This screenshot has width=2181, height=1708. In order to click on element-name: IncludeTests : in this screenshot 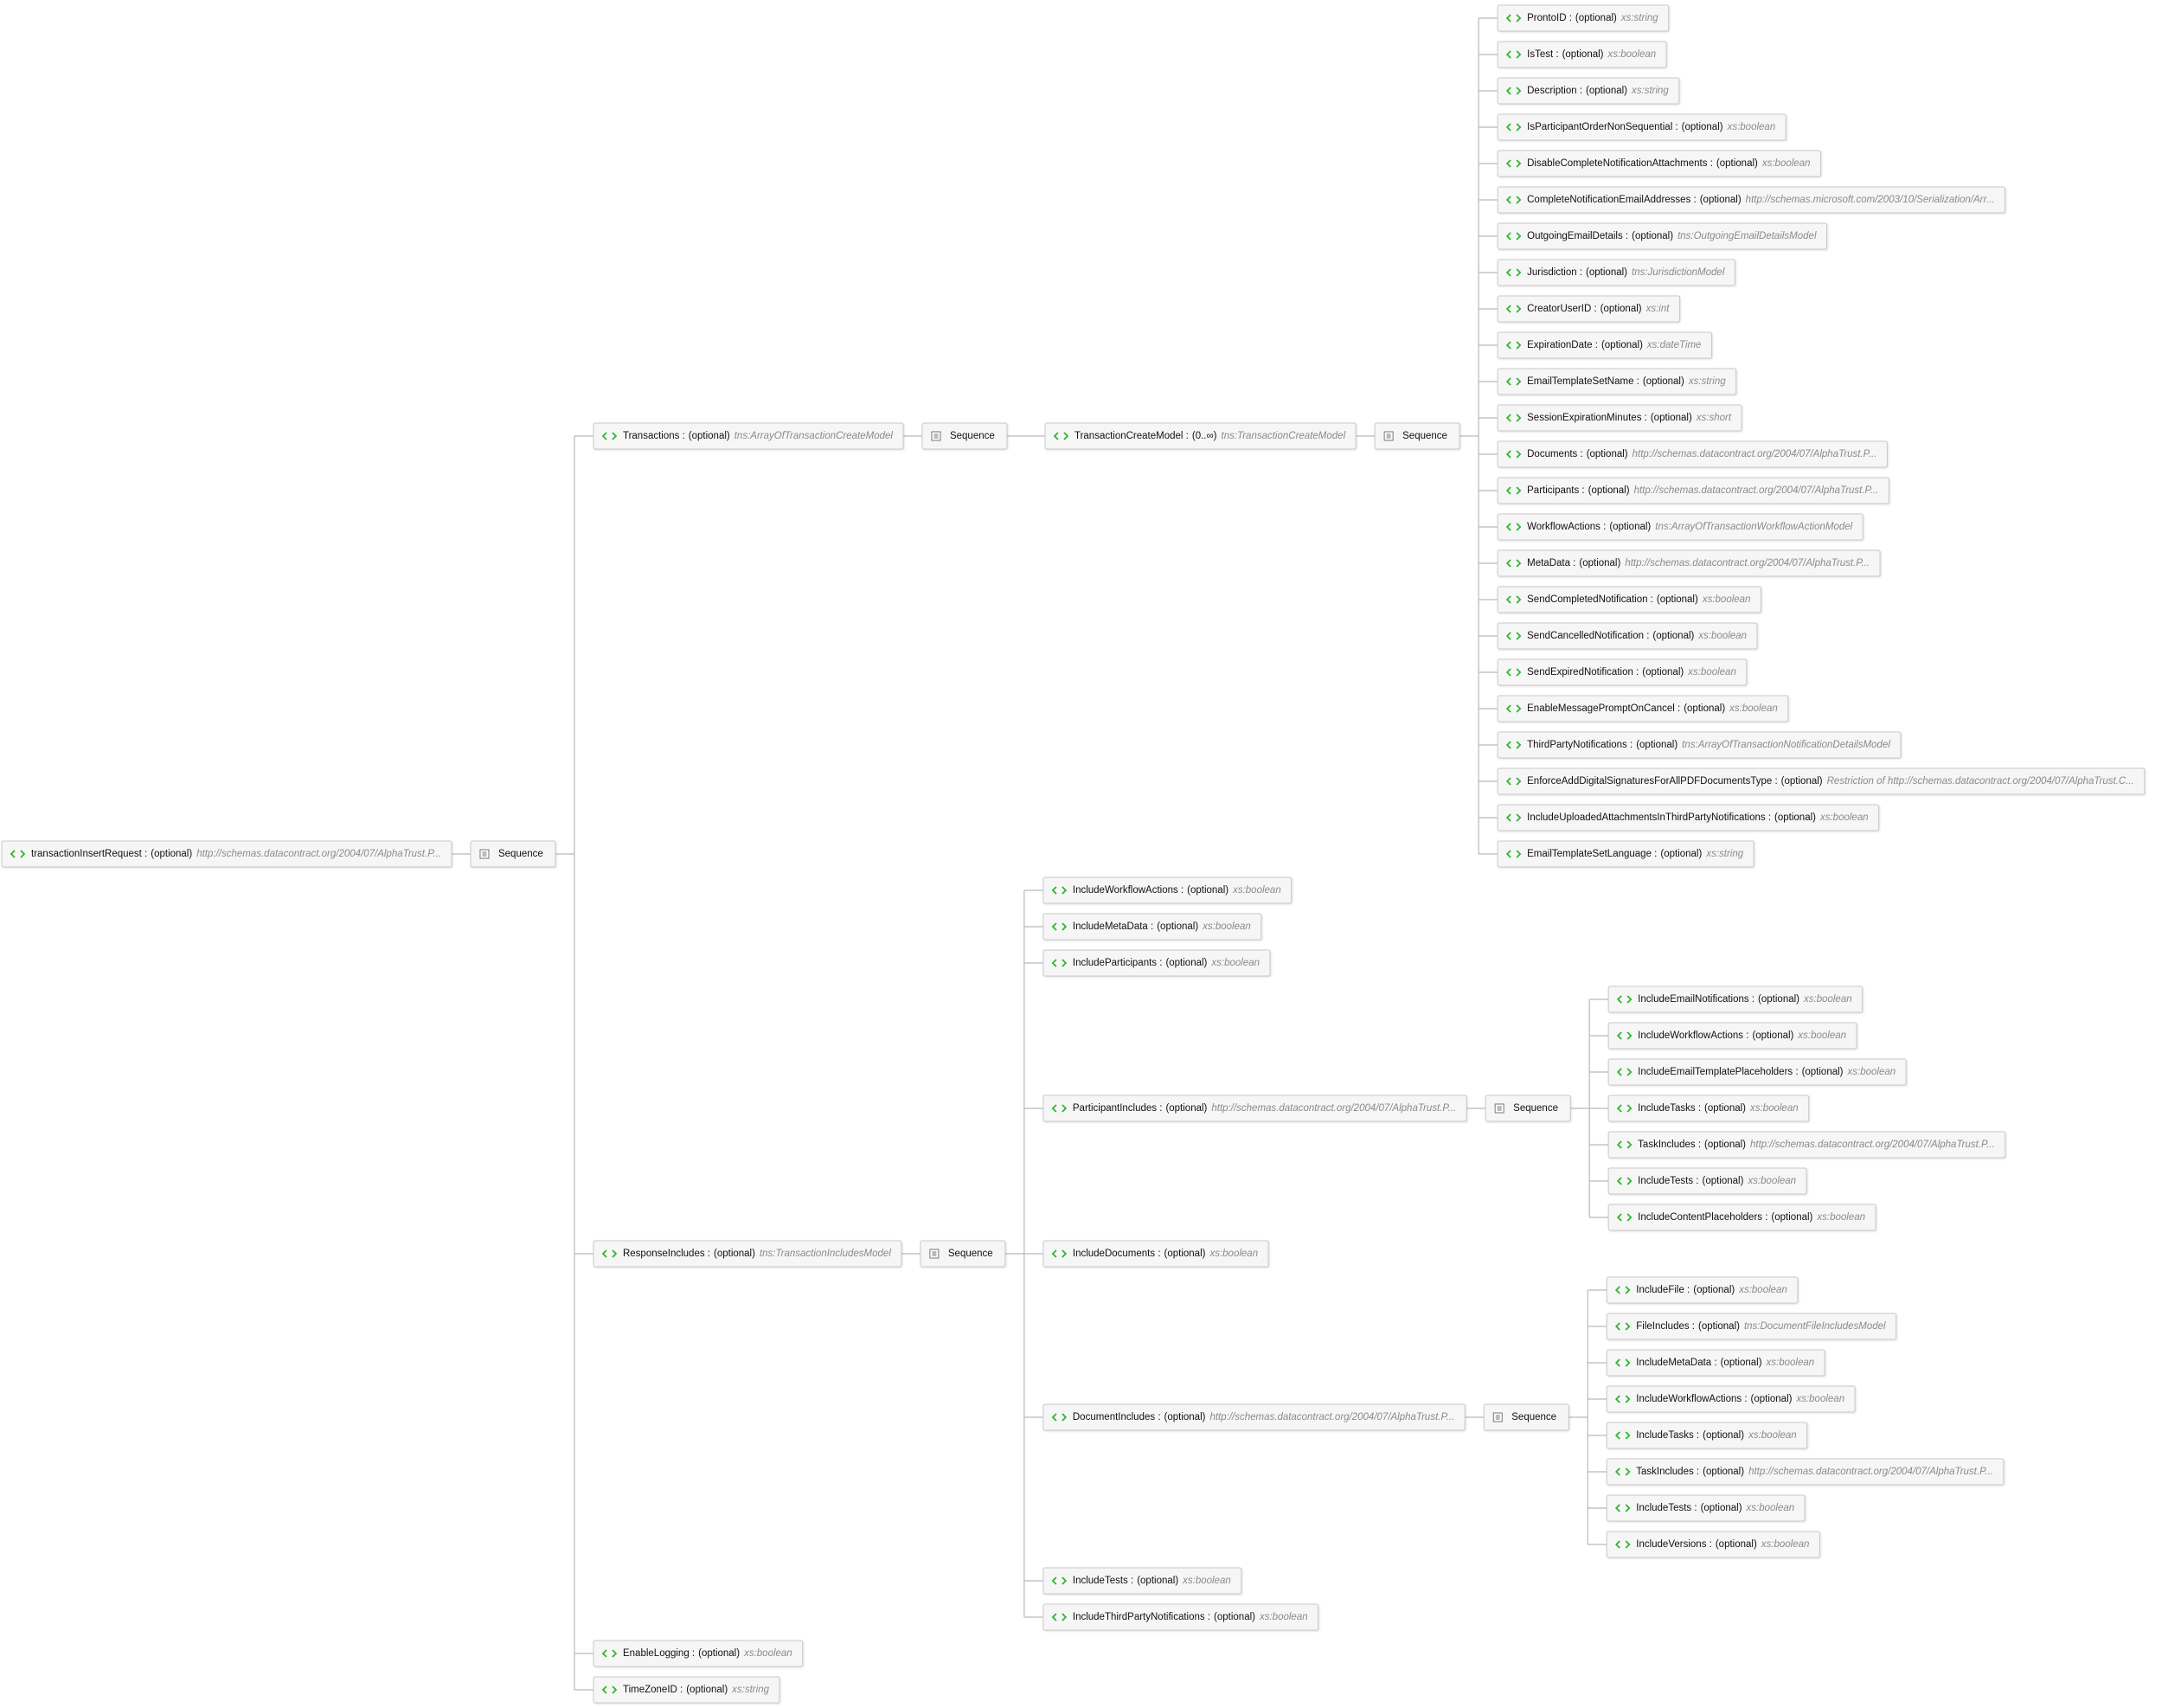, I will do `click(1668, 1181)`.